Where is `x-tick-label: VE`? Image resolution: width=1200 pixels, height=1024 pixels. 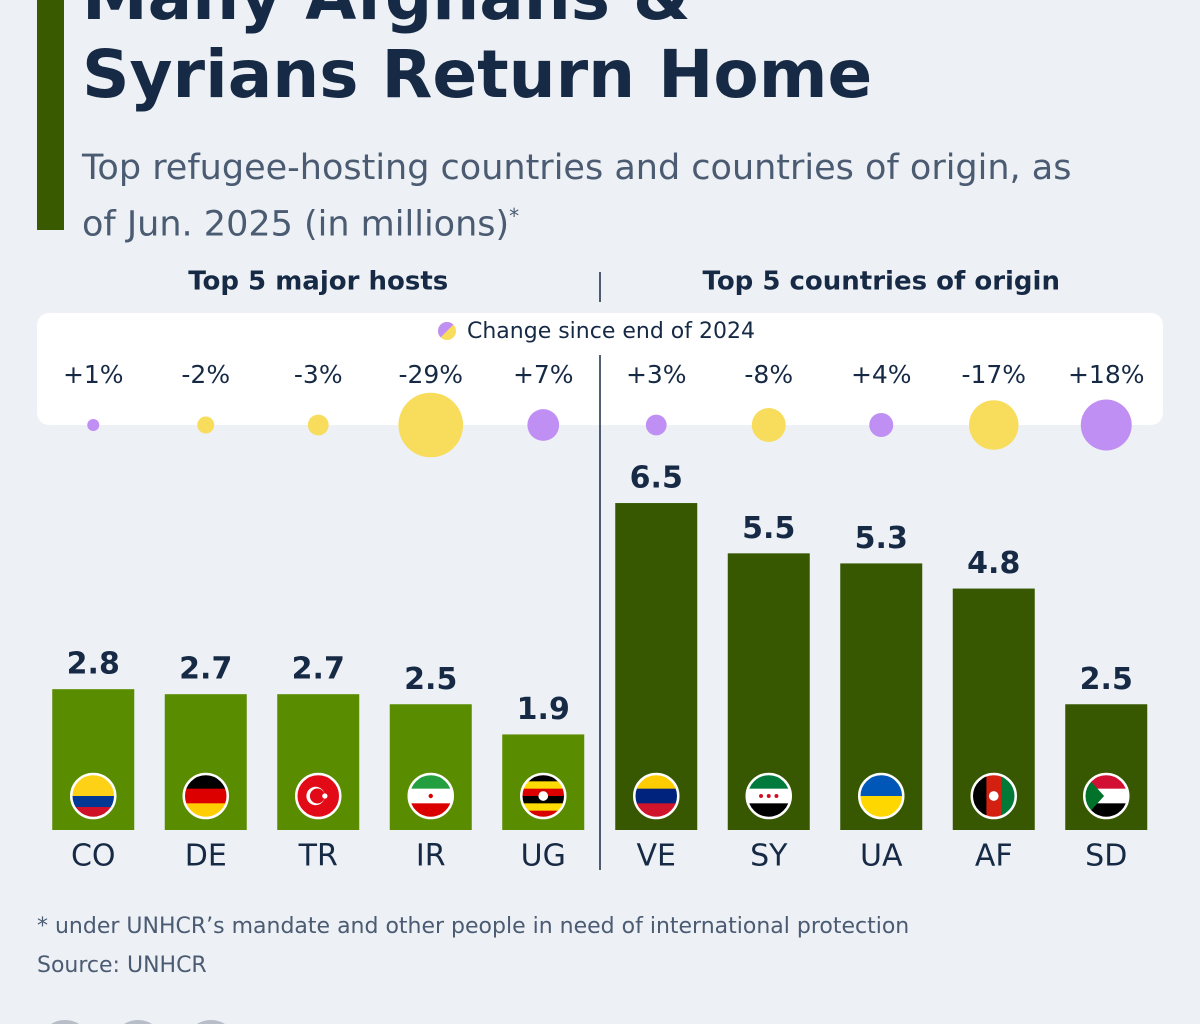 x-tick-label: VE is located at coordinates (656, 856).